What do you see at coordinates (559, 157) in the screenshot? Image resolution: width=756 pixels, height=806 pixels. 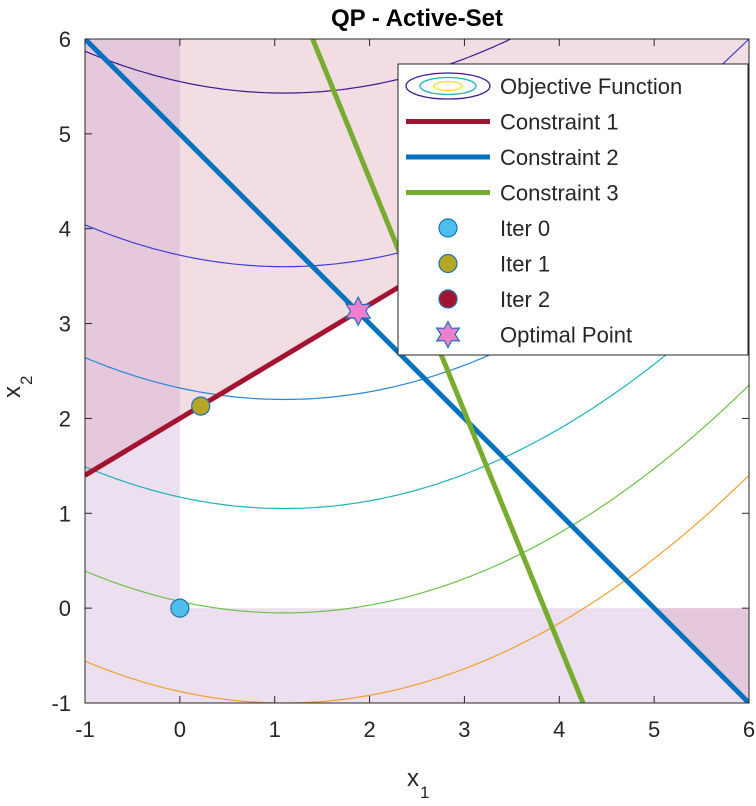 I see `legend-label: Constraint 2` at bounding box center [559, 157].